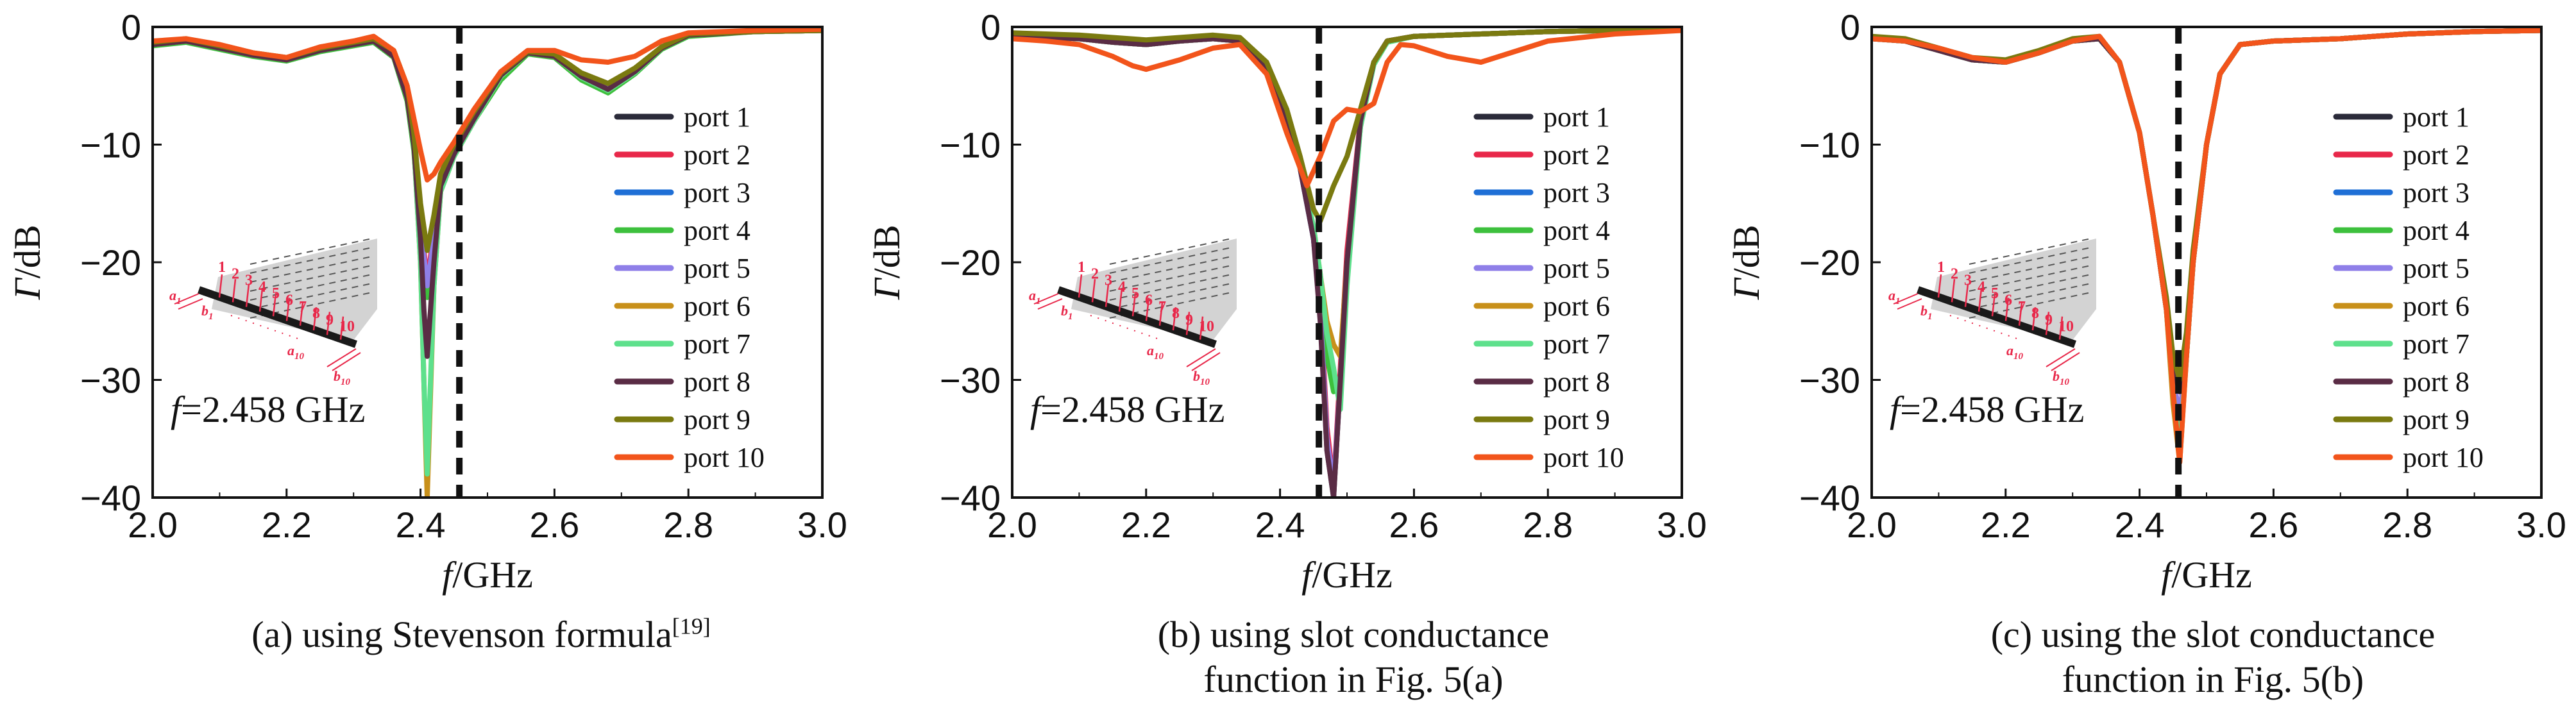 This screenshot has height=713, width=2576. Describe the element at coordinates (691, 626) in the screenshot. I see `caption-a-ref: [19]` at that location.